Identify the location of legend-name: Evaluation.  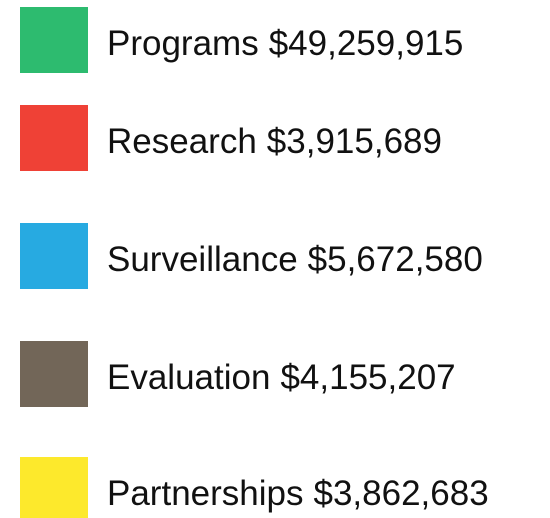
(188, 377).